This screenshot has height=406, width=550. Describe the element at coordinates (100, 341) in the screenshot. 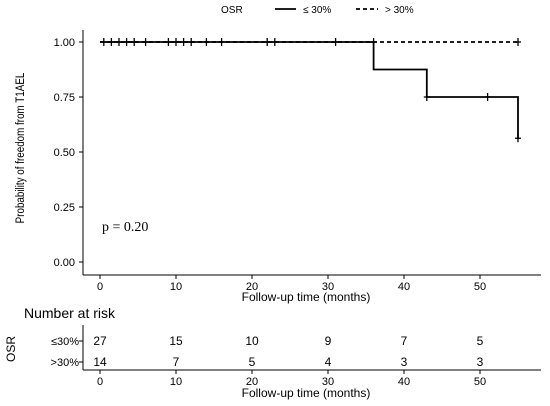

I see `risk-count: 27` at that location.